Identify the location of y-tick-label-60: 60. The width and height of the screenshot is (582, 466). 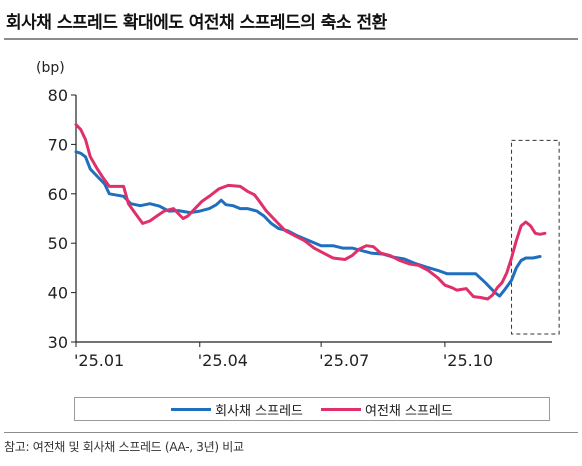
(58, 194).